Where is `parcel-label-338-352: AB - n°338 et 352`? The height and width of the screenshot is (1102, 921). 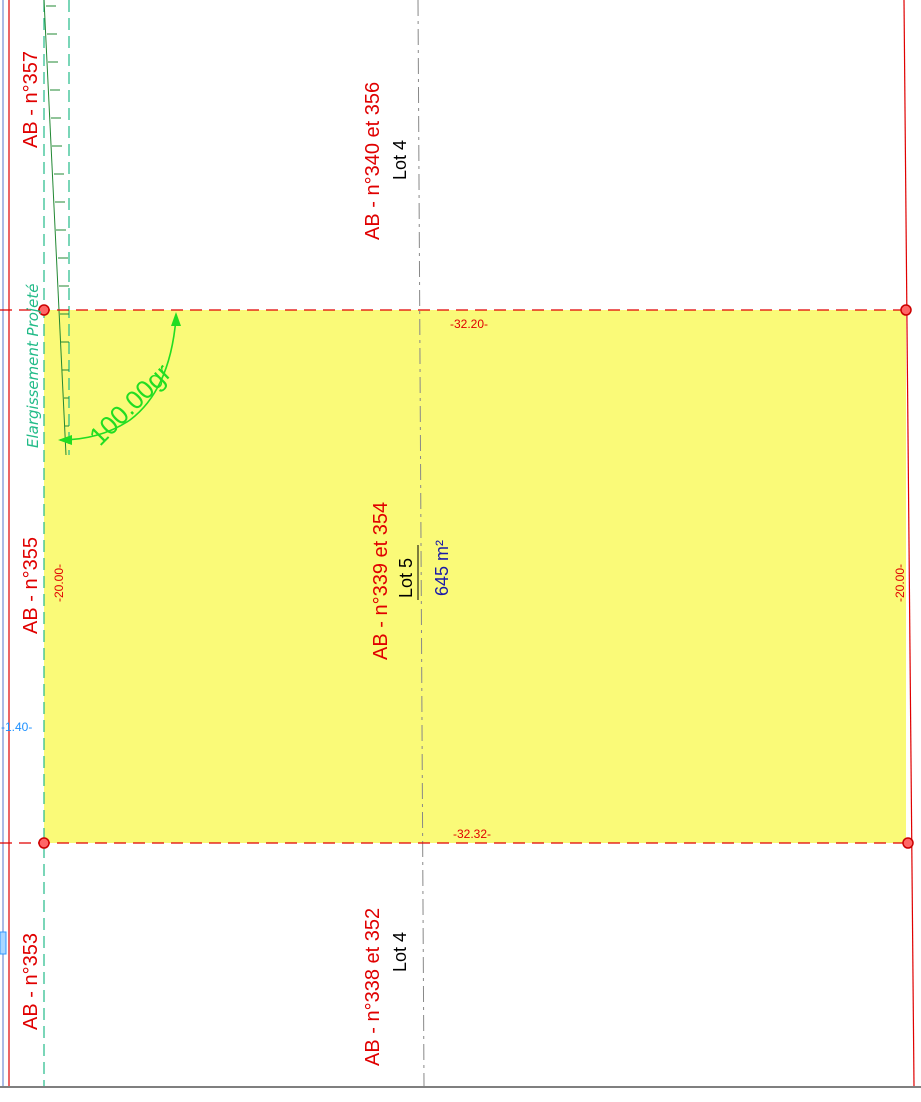 parcel-label-338-352: AB - n°338 et 352 is located at coordinates (373, 987).